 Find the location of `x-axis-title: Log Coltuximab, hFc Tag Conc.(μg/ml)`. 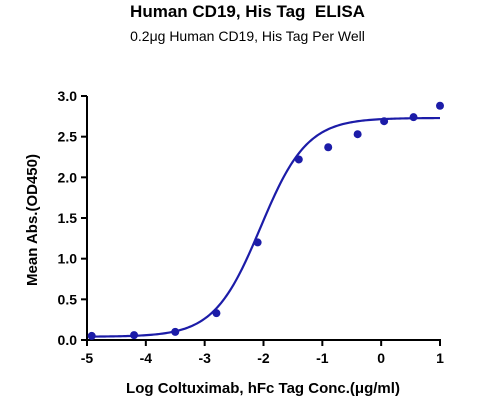

x-axis-title: Log Coltuximab, hFc Tag Conc.(μg/ml) is located at coordinates (263, 388).